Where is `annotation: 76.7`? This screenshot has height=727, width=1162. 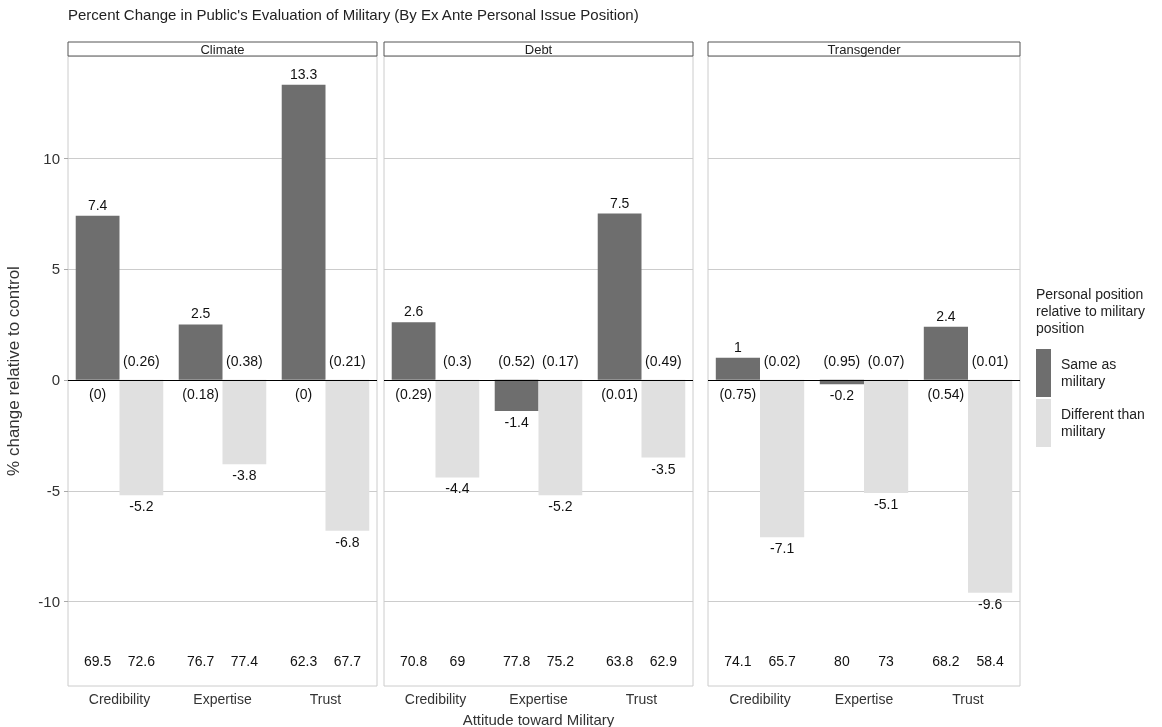 annotation: 76.7 is located at coordinates (200, 661).